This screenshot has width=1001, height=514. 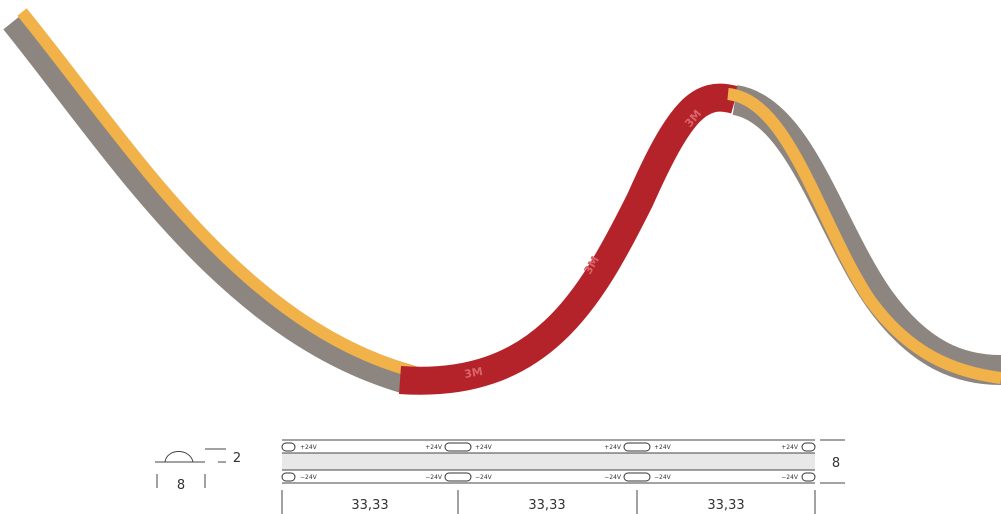 I want to click on strip-center, so click(x=548, y=461).